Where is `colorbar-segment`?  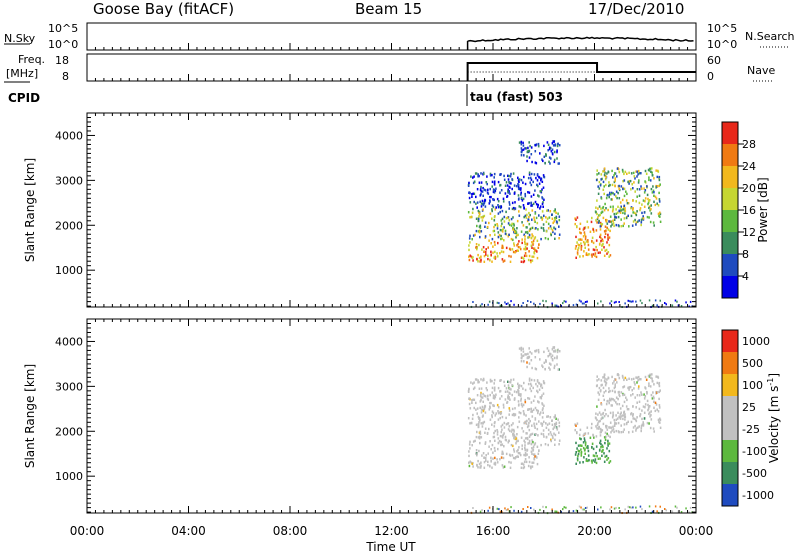 colorbar-segment is located at coordinates (730, 155).